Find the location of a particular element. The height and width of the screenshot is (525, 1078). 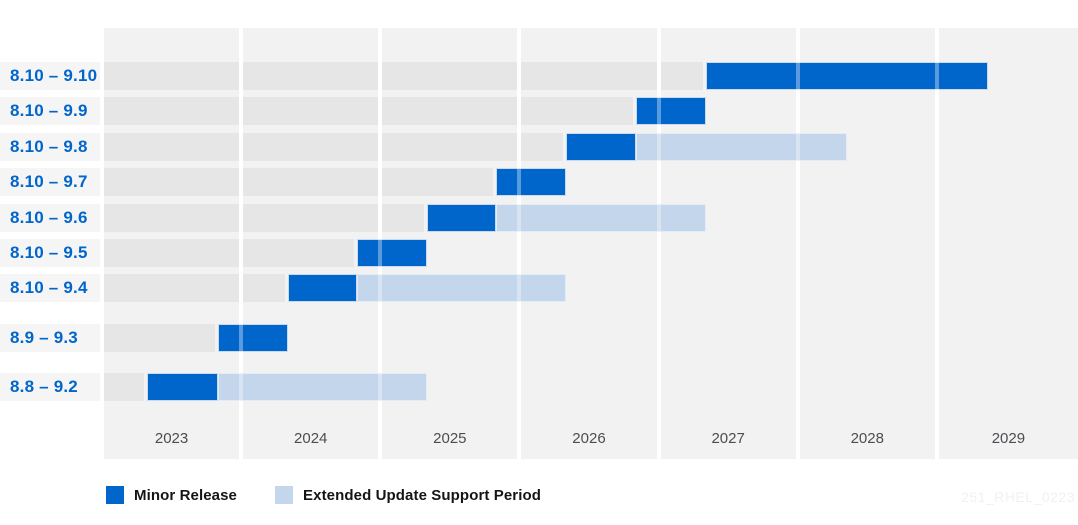

row-label: 8.8 – 9.2 is located at coordinates (44, 386).